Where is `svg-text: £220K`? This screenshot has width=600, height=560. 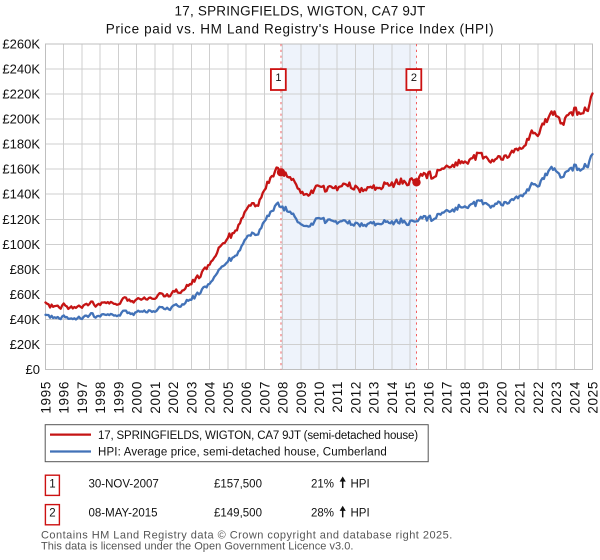
svg-text: £220K is located at coordinates (21, 94).